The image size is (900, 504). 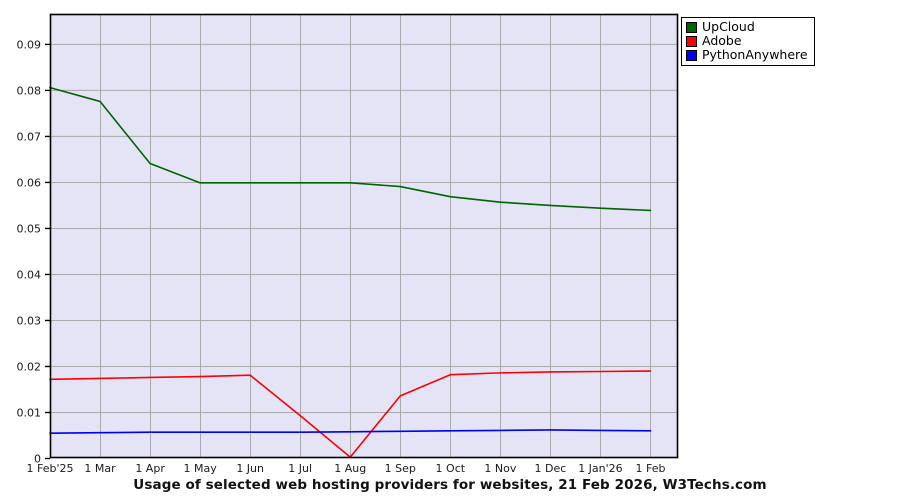 I want to click on series-line-pythonanywhere, so click(x=350, y=431).